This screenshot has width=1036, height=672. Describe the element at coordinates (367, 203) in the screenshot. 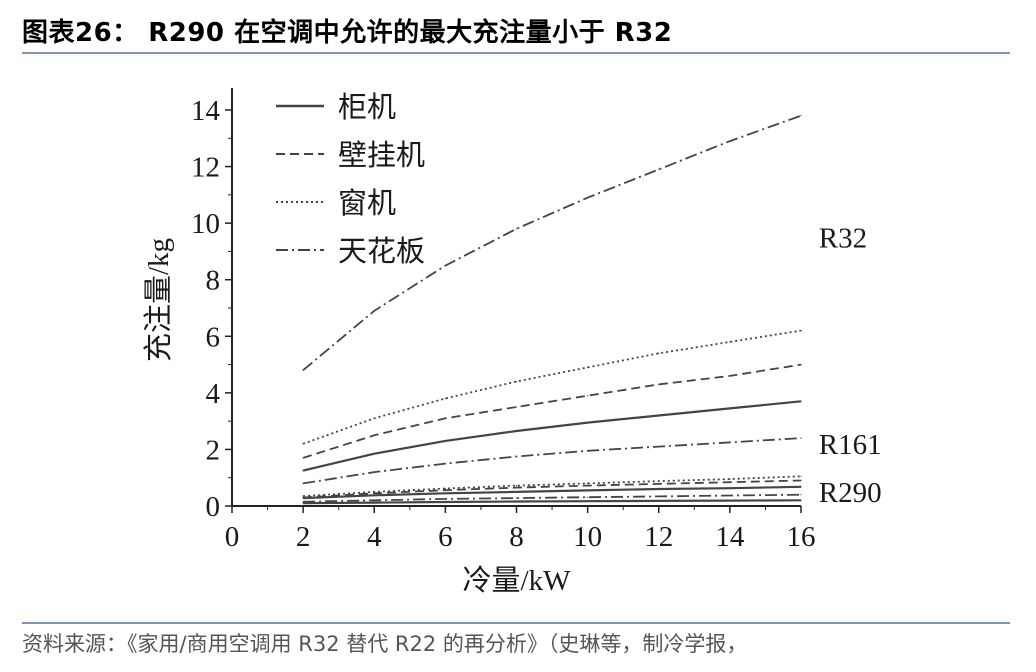

I see `legend-label: 窗机` at that location.